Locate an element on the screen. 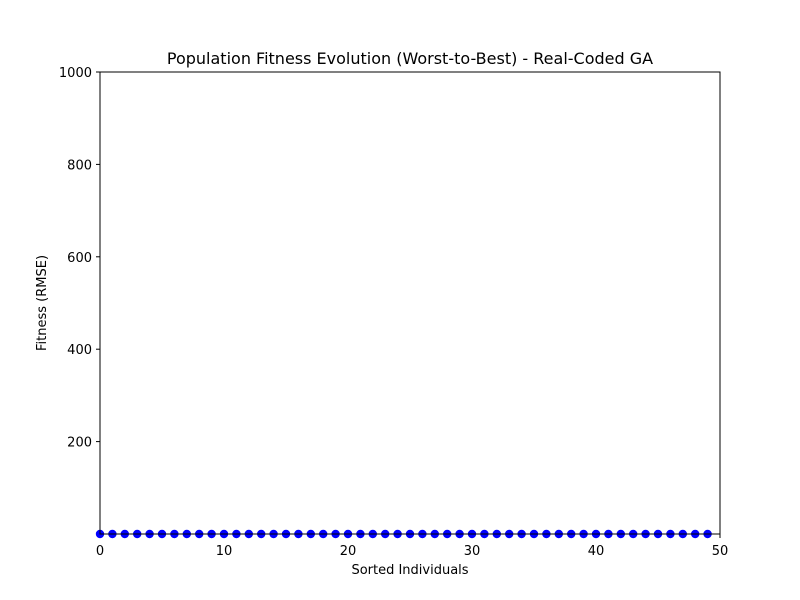 The width and height of the screenshot is (800, 600). y-tick-label: 1000 is located at coordinates (75, 73).